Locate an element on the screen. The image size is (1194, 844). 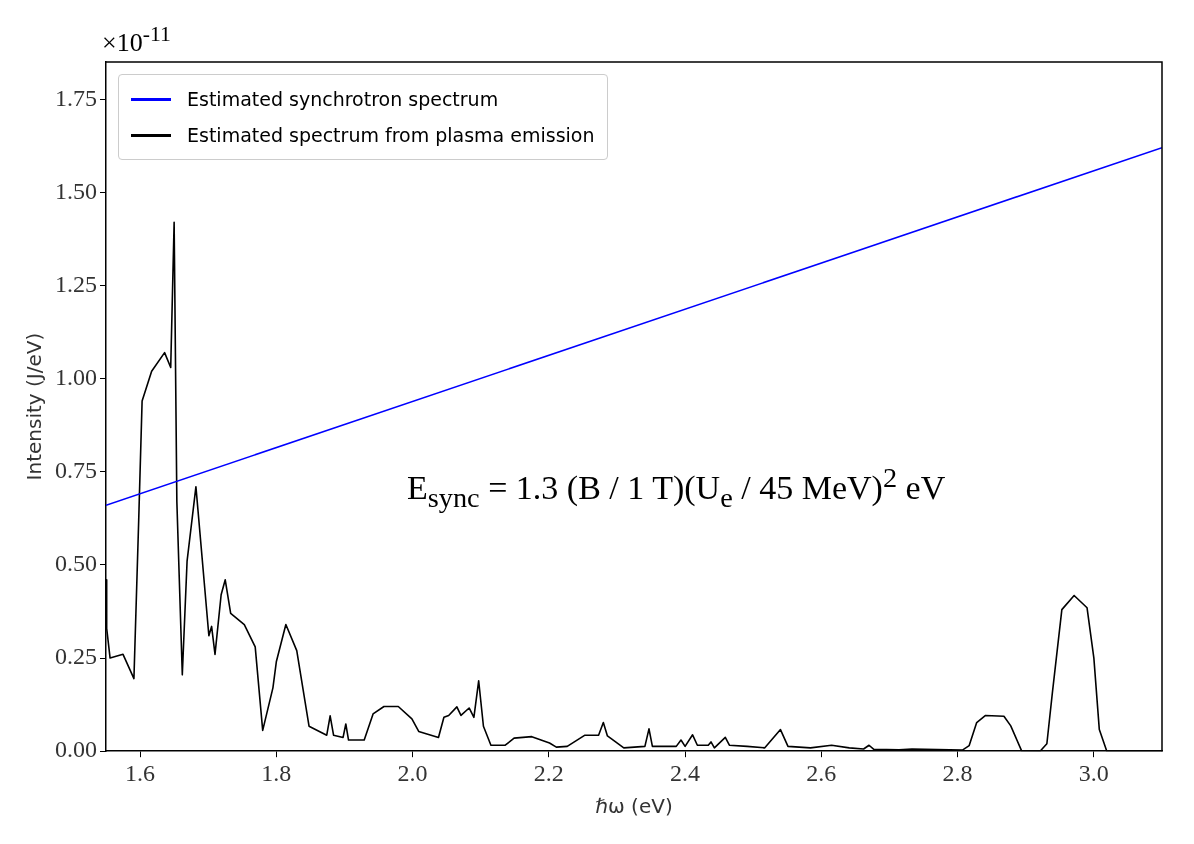
text: ×10$^{-11}$ is located at coordinates (136, 40).